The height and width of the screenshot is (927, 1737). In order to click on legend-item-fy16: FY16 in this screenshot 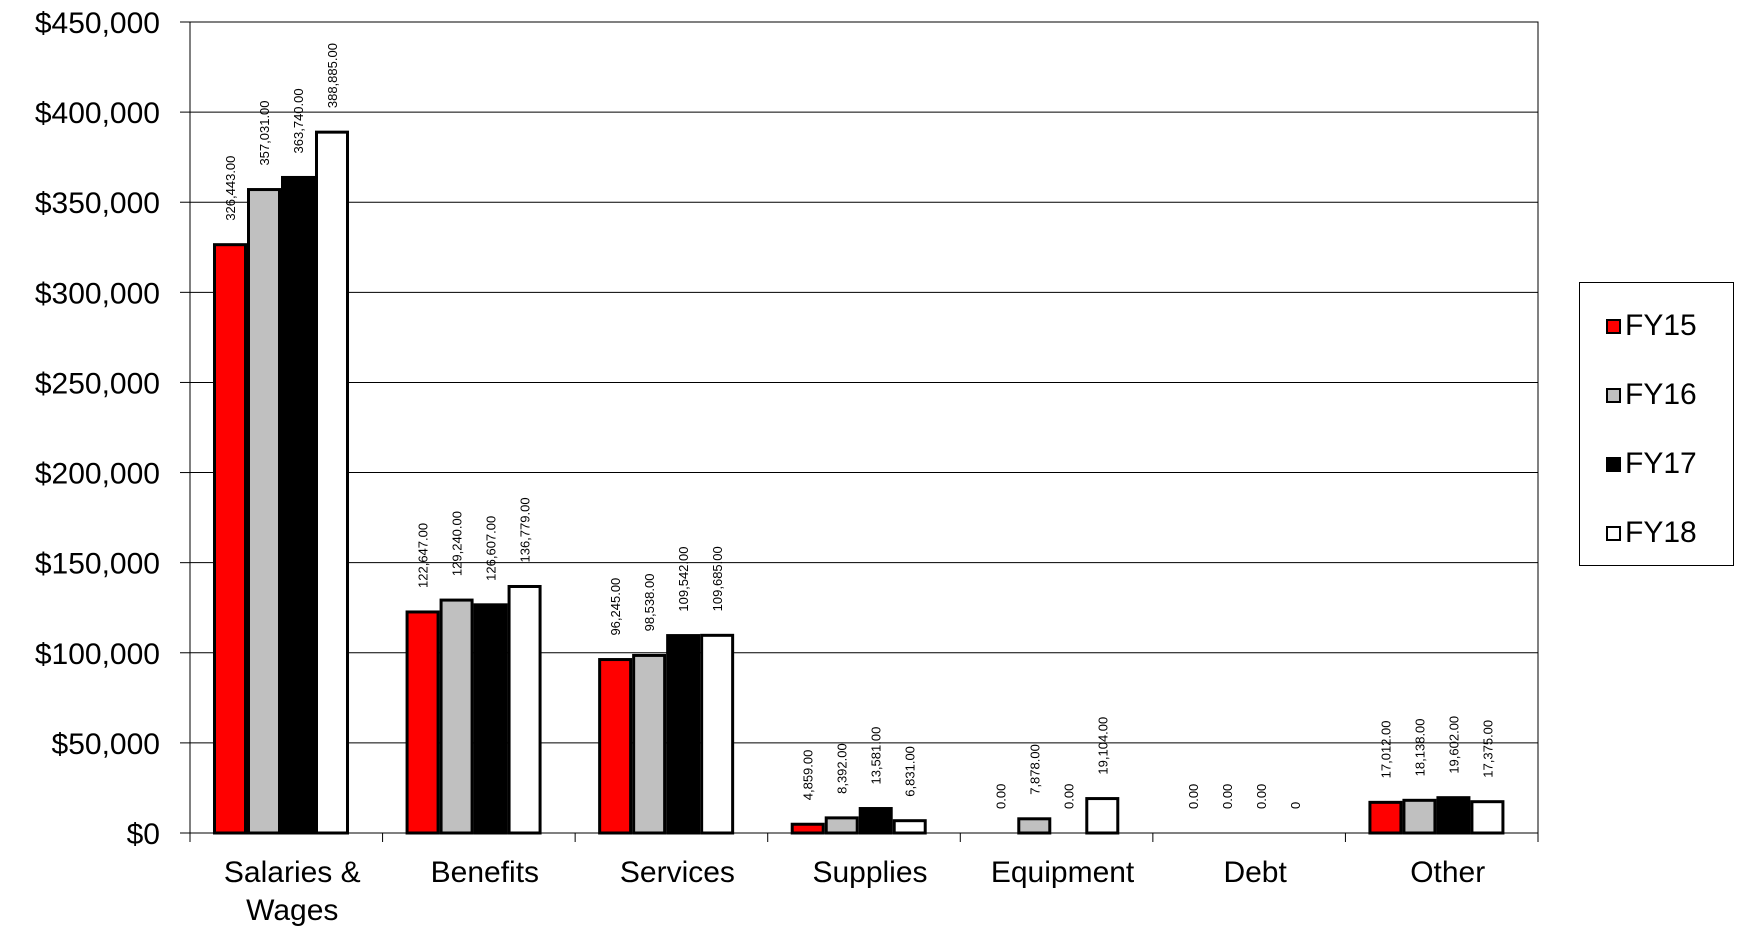, I will do `click(1651, 394)`.